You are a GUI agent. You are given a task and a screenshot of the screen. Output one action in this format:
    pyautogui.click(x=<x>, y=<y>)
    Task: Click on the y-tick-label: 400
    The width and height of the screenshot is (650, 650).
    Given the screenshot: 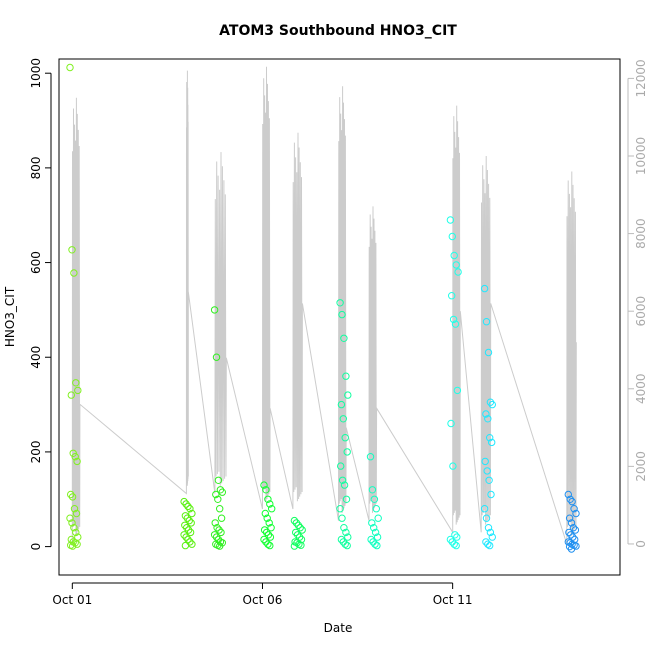 What is the action you would take?
    pyautogui.click(x=36, y=357)
    